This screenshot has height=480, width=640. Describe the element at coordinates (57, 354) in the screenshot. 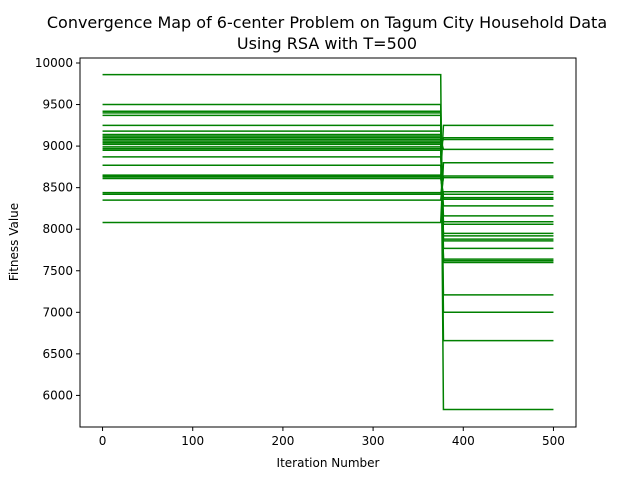

I see `y-tick-label: 6500` at that location.